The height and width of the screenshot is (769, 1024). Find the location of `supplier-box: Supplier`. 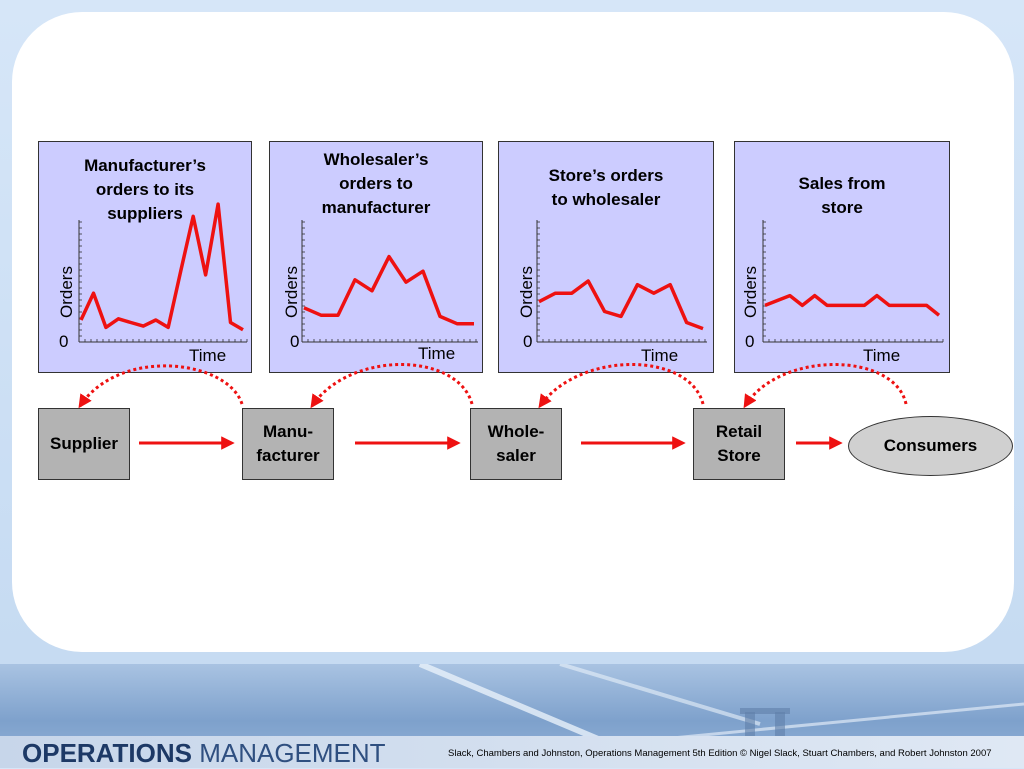

supplier-box: Supplier is located at coordinates (84, 444).